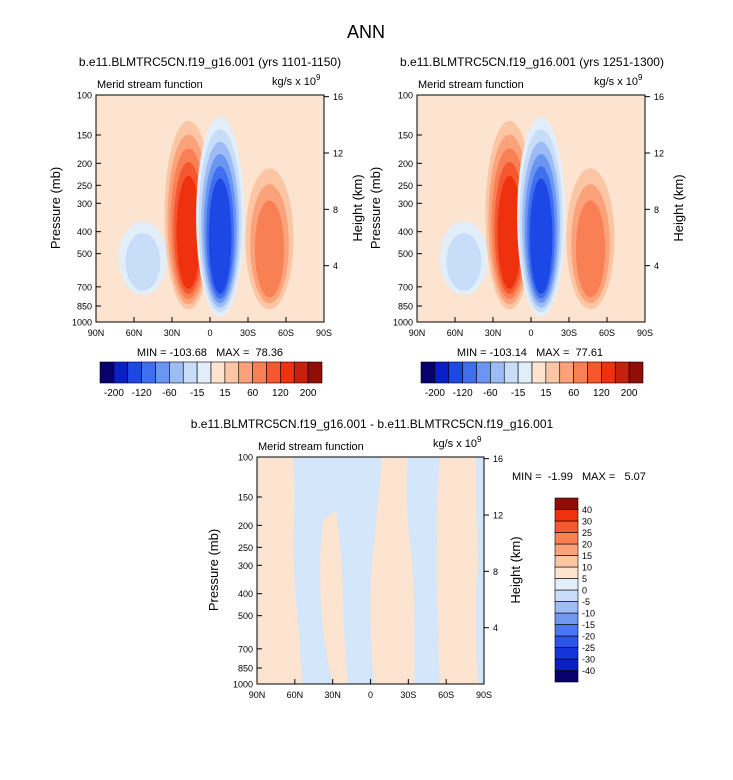  Describe the element at coordinates (311, 447) in the screenshot. I see `panel-3-variable-label: Merid stream function` at that location.